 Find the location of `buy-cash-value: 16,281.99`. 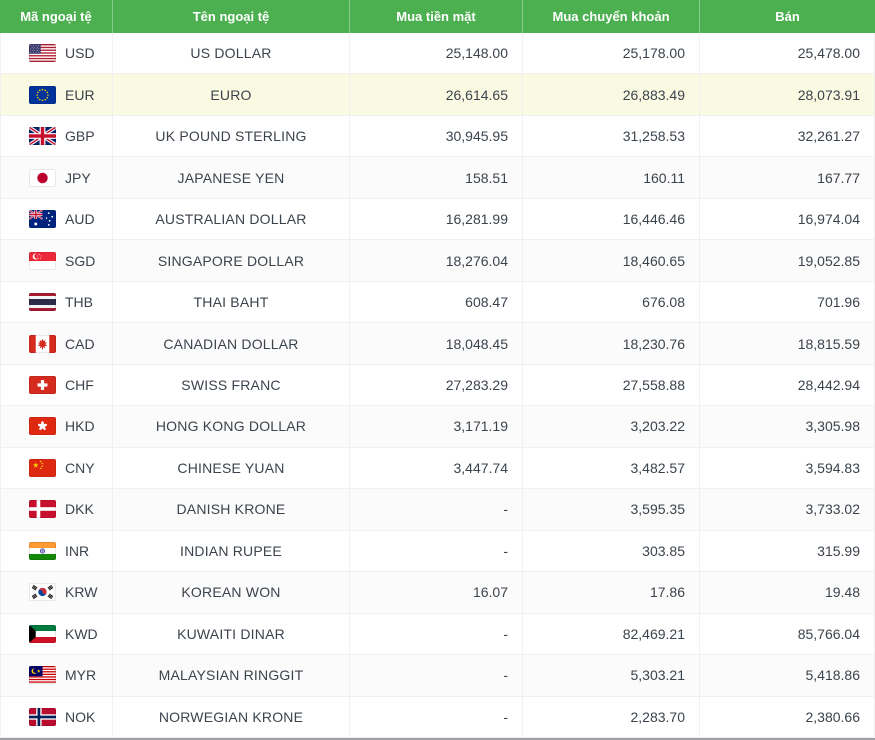

buy-cash-value: 16,281.99 is located at coordinates (436, 219).